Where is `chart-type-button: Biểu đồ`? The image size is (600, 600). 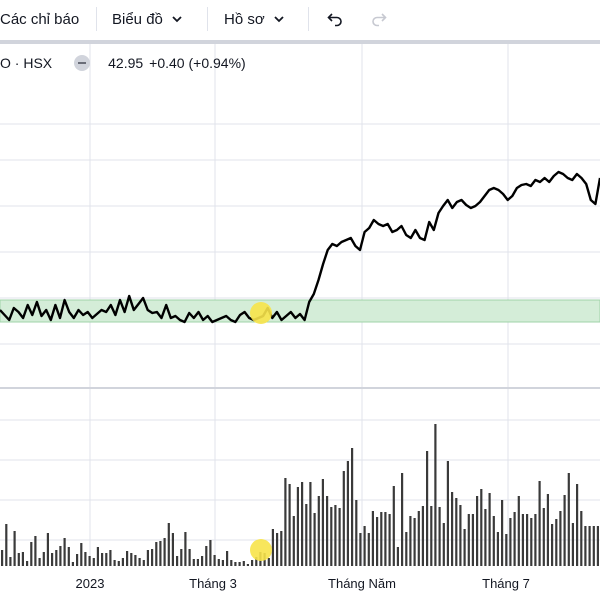
chart-type-button: Biểu đồ is located at coordinates (147, 19).